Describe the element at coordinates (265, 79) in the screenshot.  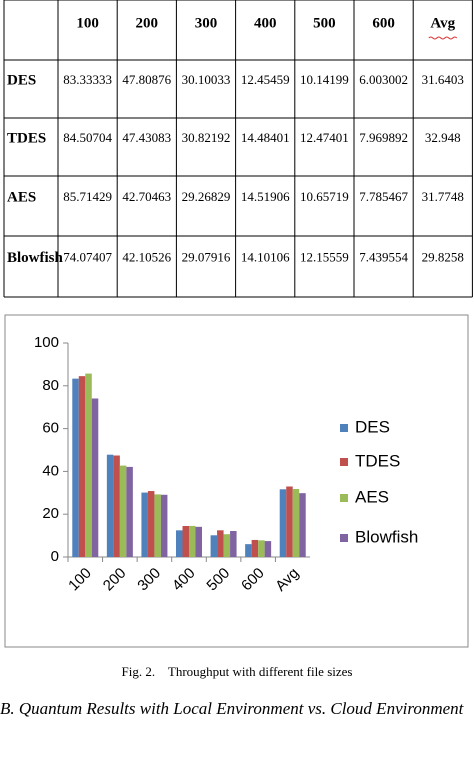
I see `table-cell: 12.45459` at that location.